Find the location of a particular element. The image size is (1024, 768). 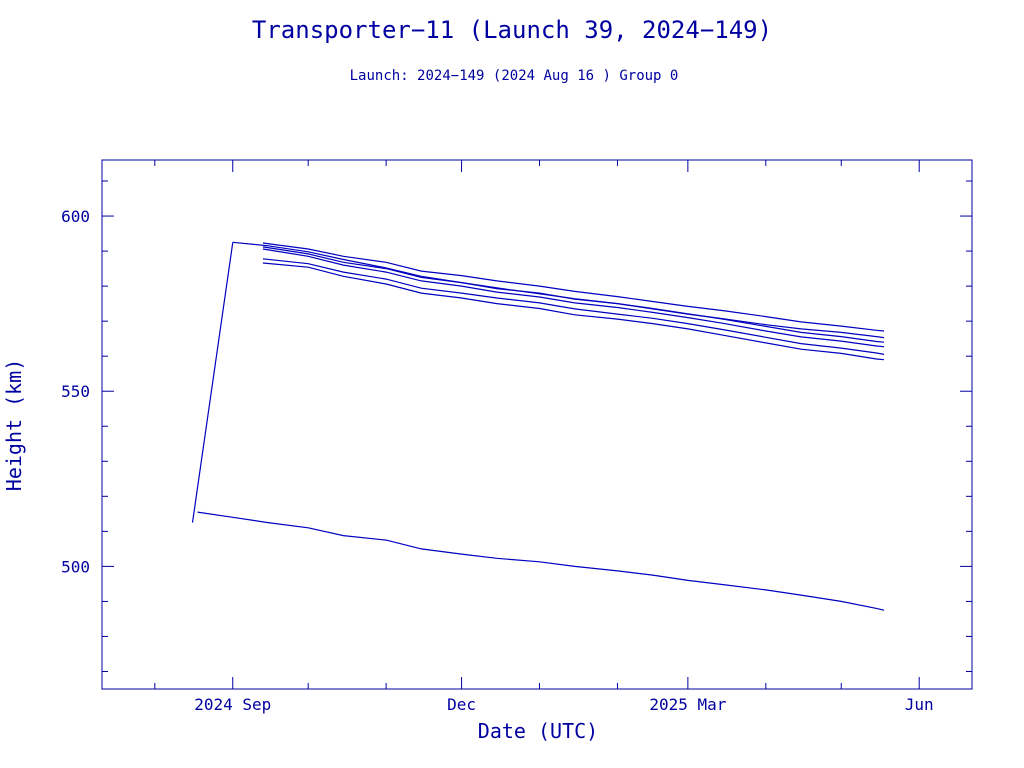

x-tick-label: 2024 Sep is located at coordinates (232, 704).